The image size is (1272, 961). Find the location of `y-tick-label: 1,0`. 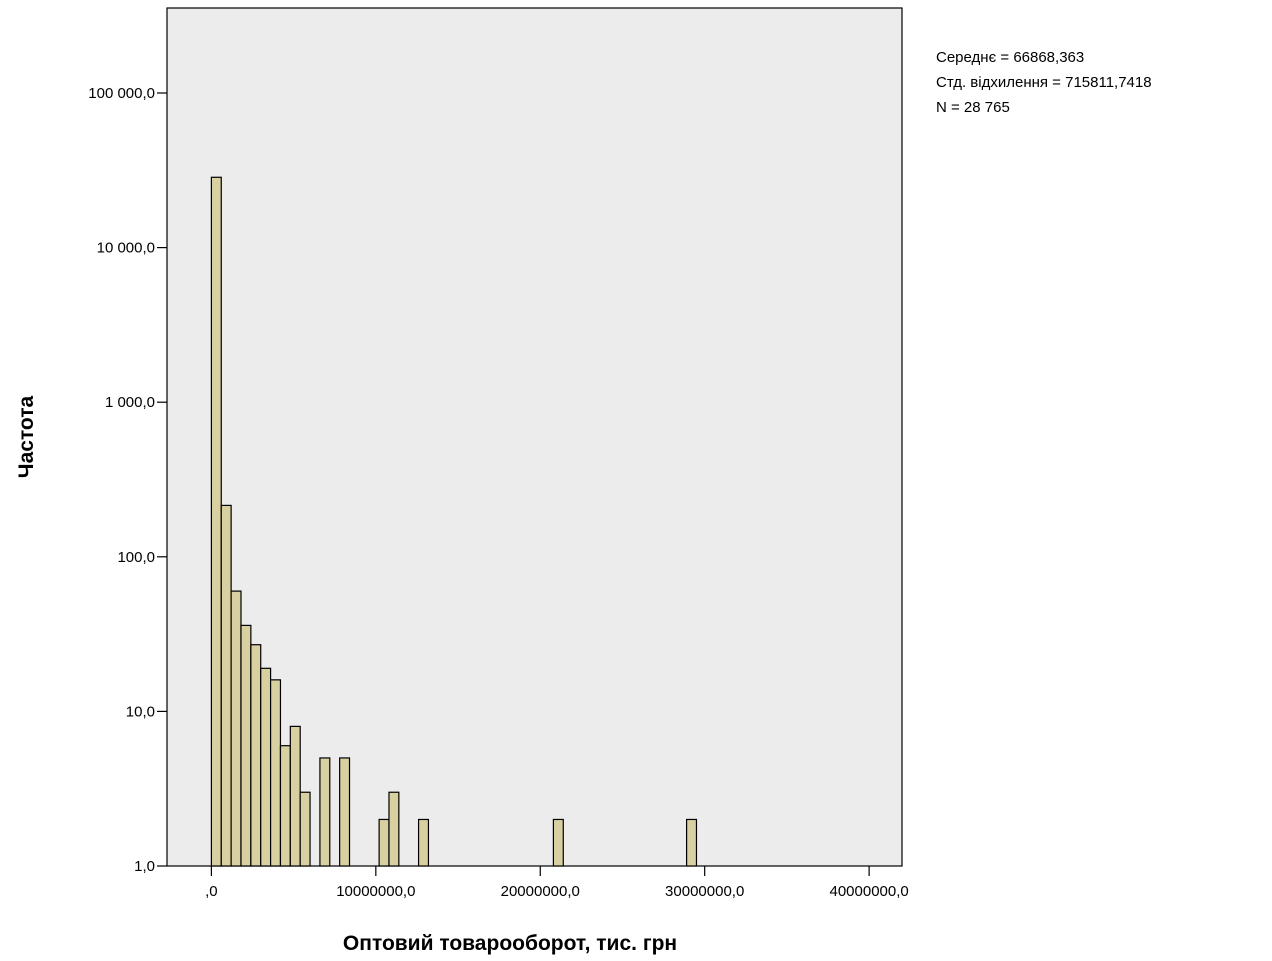

y-tick-label: 1,0 is located at coordinates (144, 866).